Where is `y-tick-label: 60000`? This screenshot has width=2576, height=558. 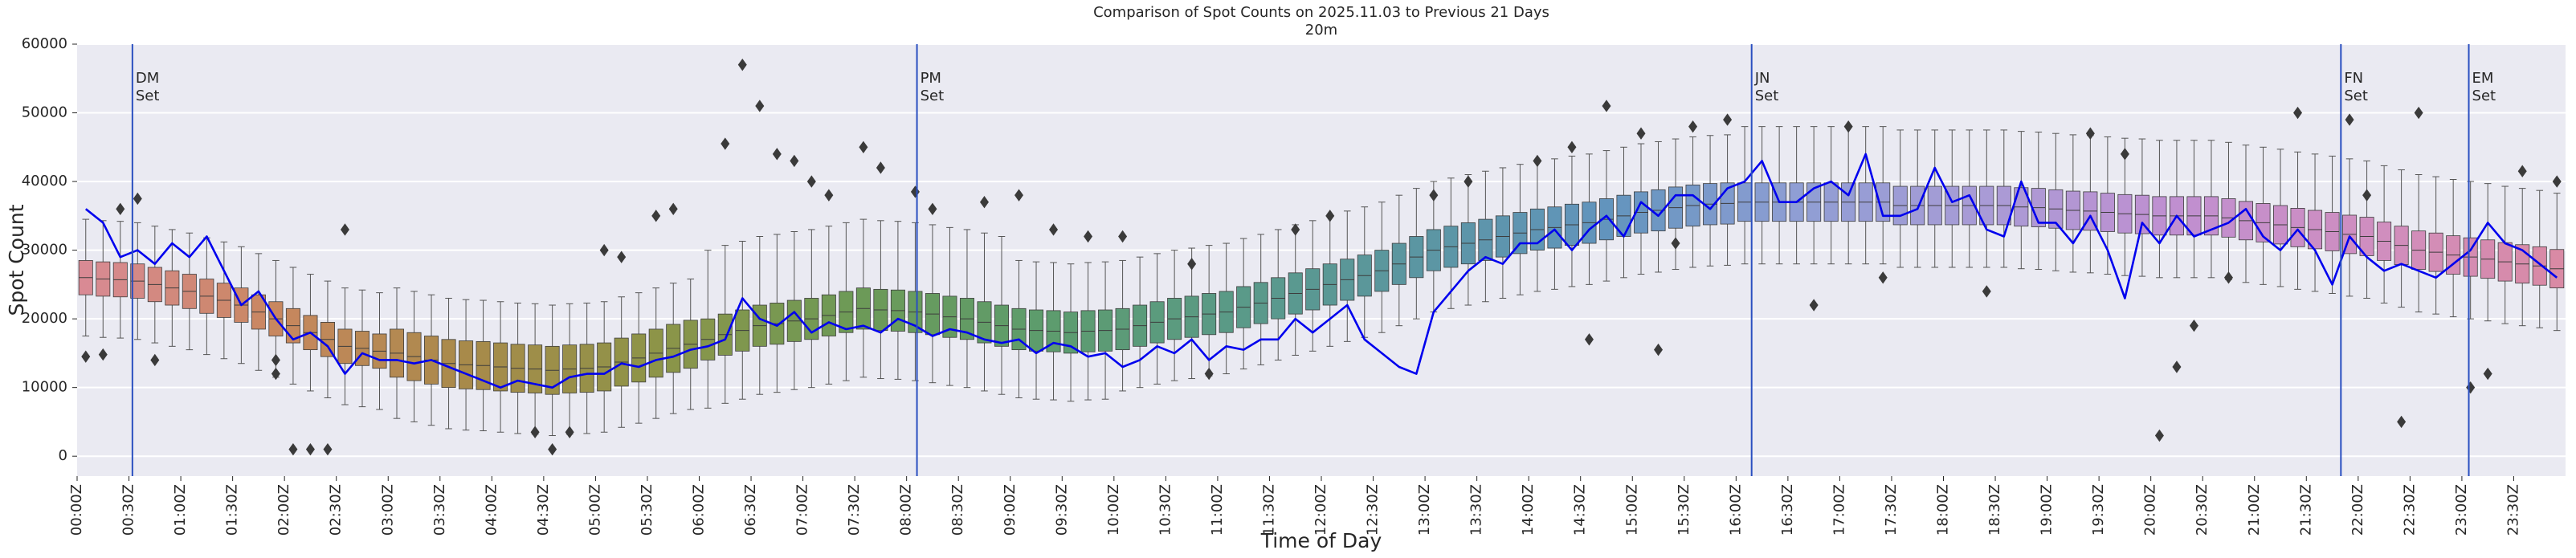
y-tick-label: 60000 is located at coordinates (44, 43).